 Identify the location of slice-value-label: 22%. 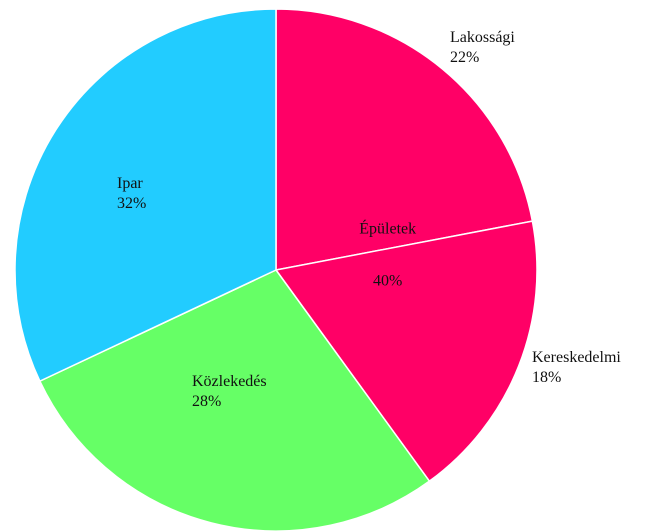
(464, 57).